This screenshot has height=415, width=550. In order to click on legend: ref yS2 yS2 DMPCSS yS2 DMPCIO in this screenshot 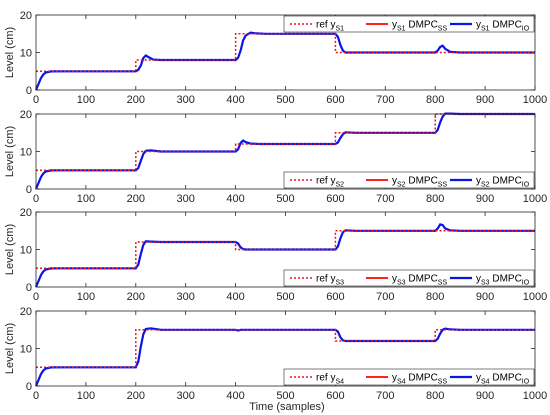, I will do `click(409, 180)`.